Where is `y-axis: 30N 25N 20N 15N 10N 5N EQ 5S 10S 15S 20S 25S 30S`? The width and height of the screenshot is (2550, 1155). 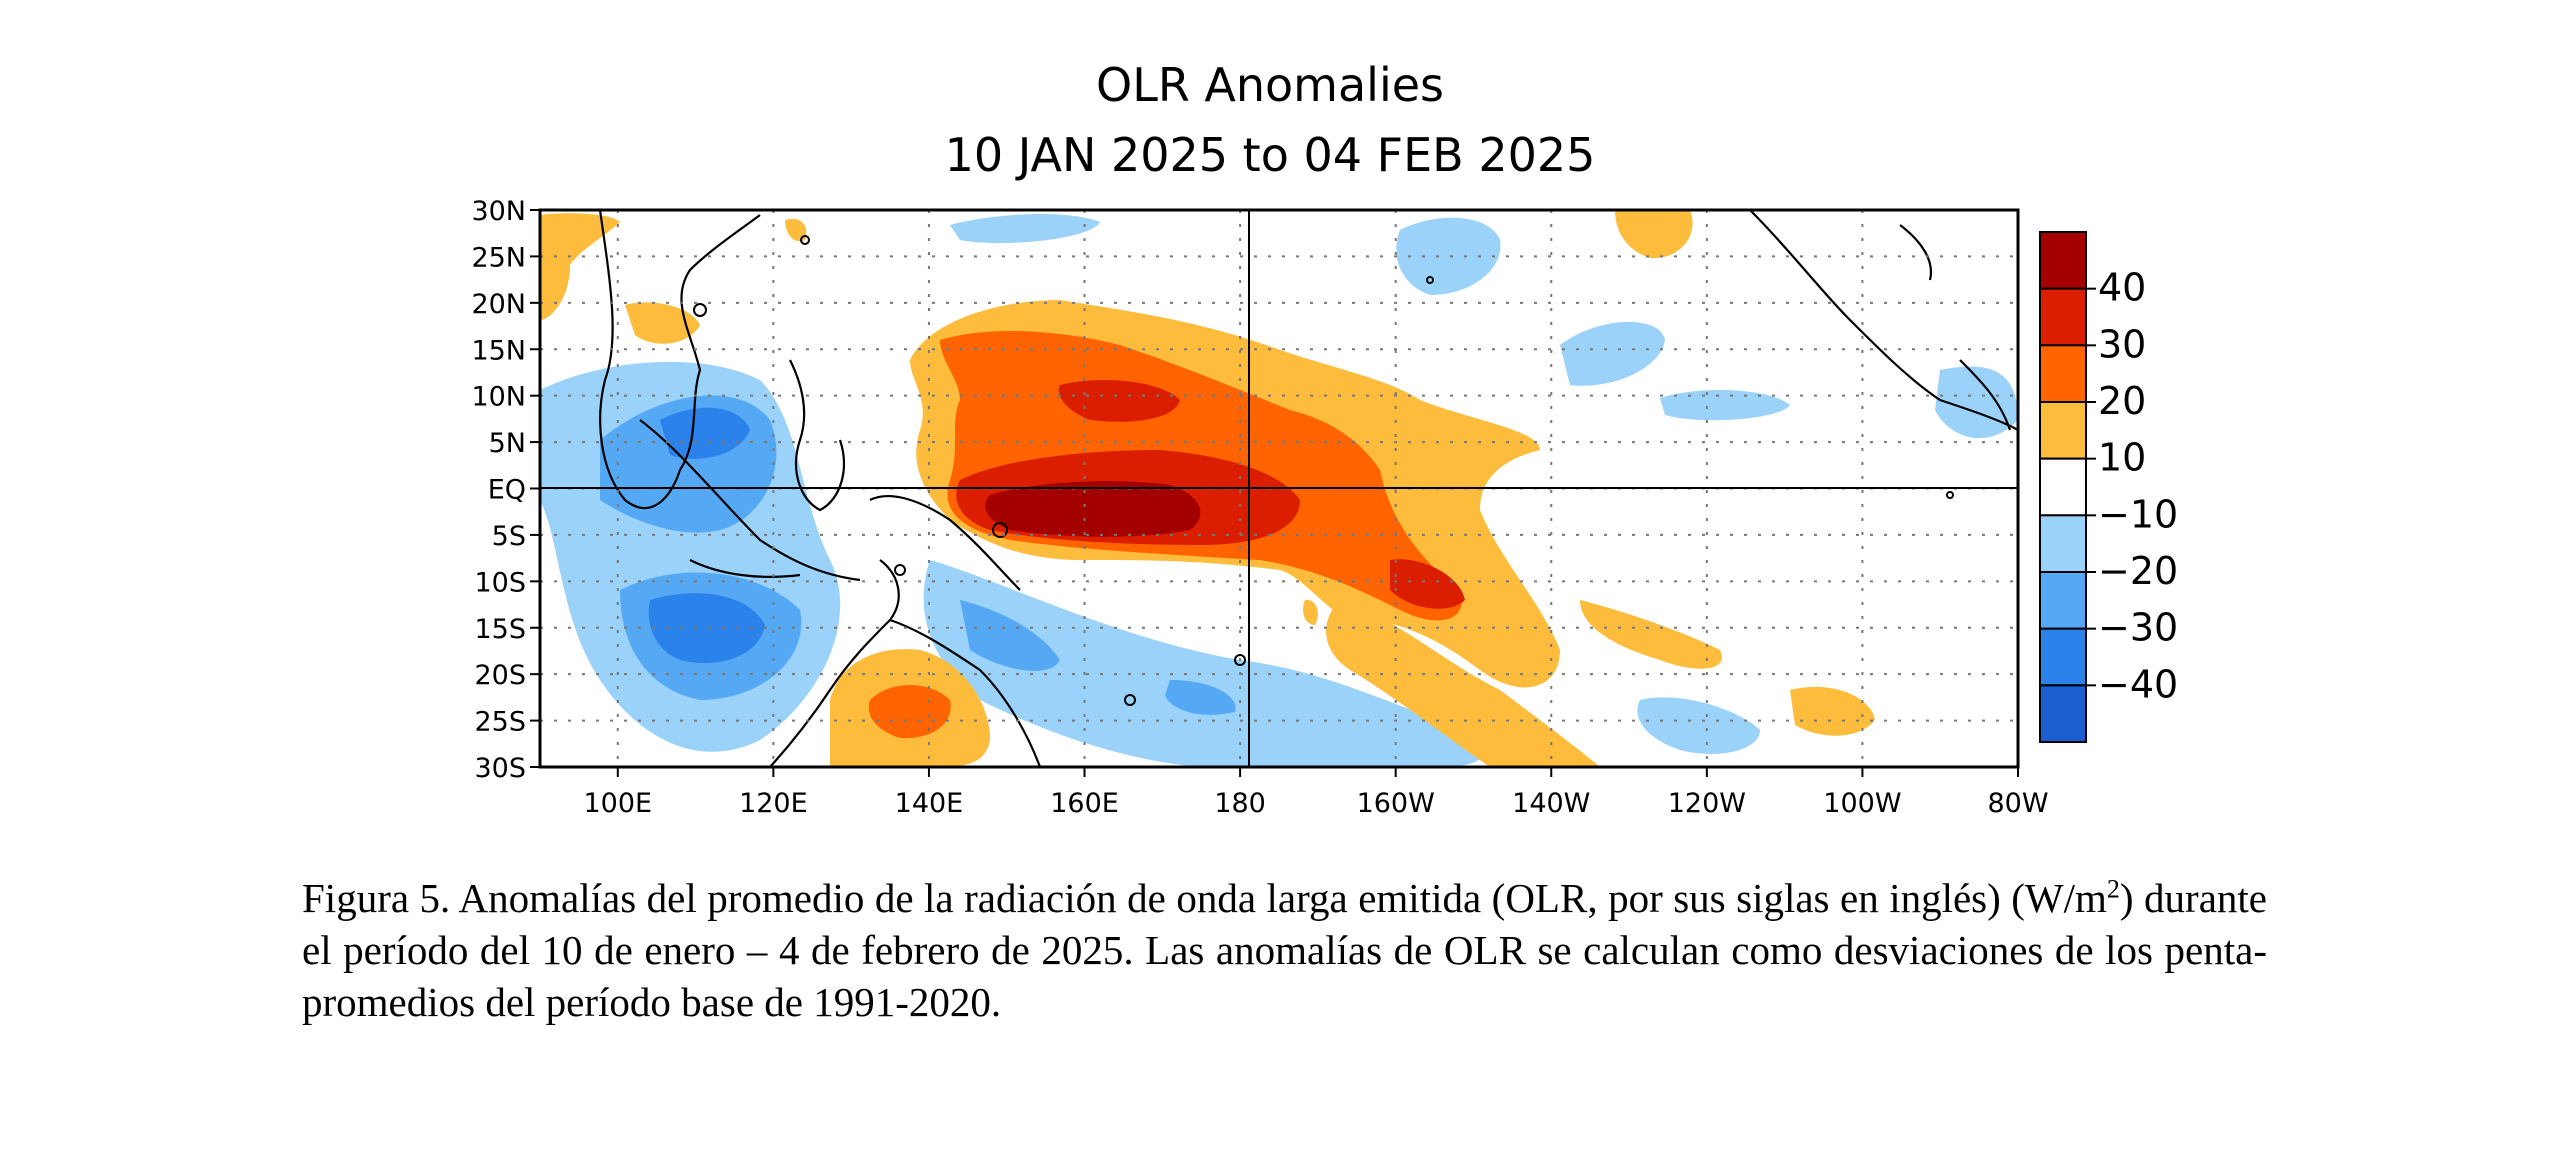 y-axis: 30N 25N 20N 15N 10N 5N EQ 5S 10S 15S 20S 25S 30S is located at coordinates (505, 490).